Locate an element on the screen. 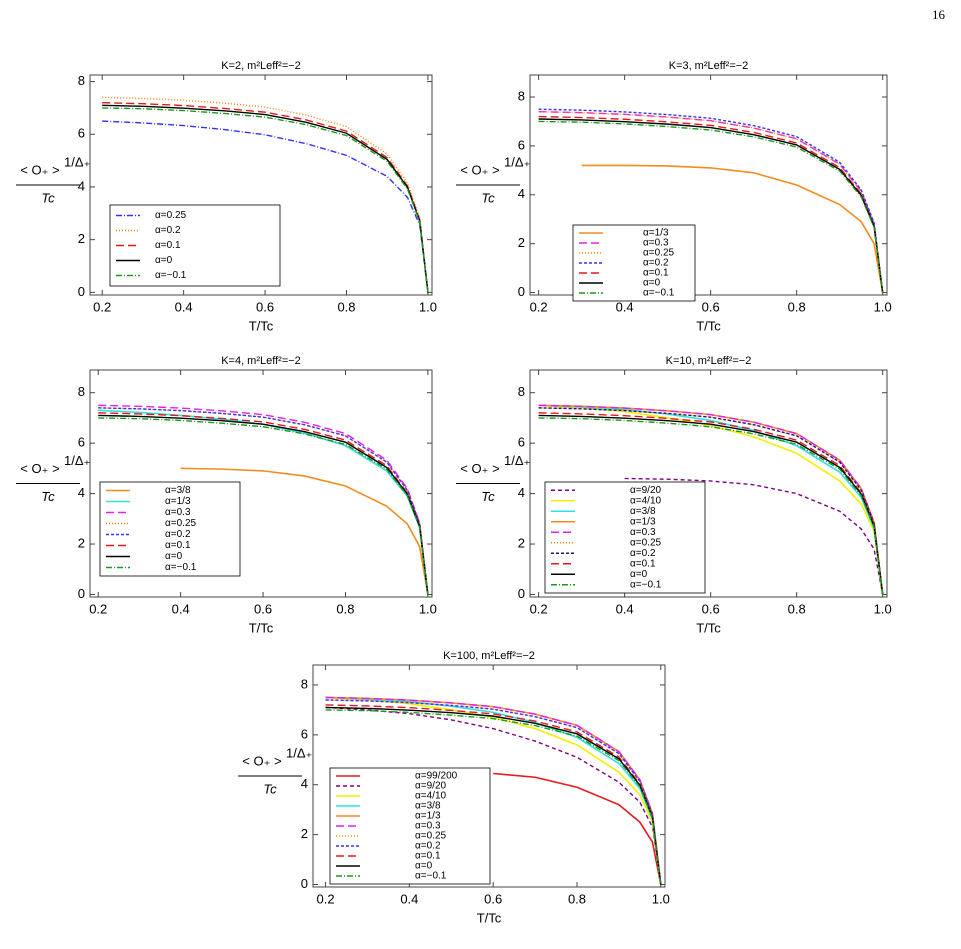 The width and height of the screenshot is (961, 949). legend-label: α=9/20 is located at coordinates (431, 786).